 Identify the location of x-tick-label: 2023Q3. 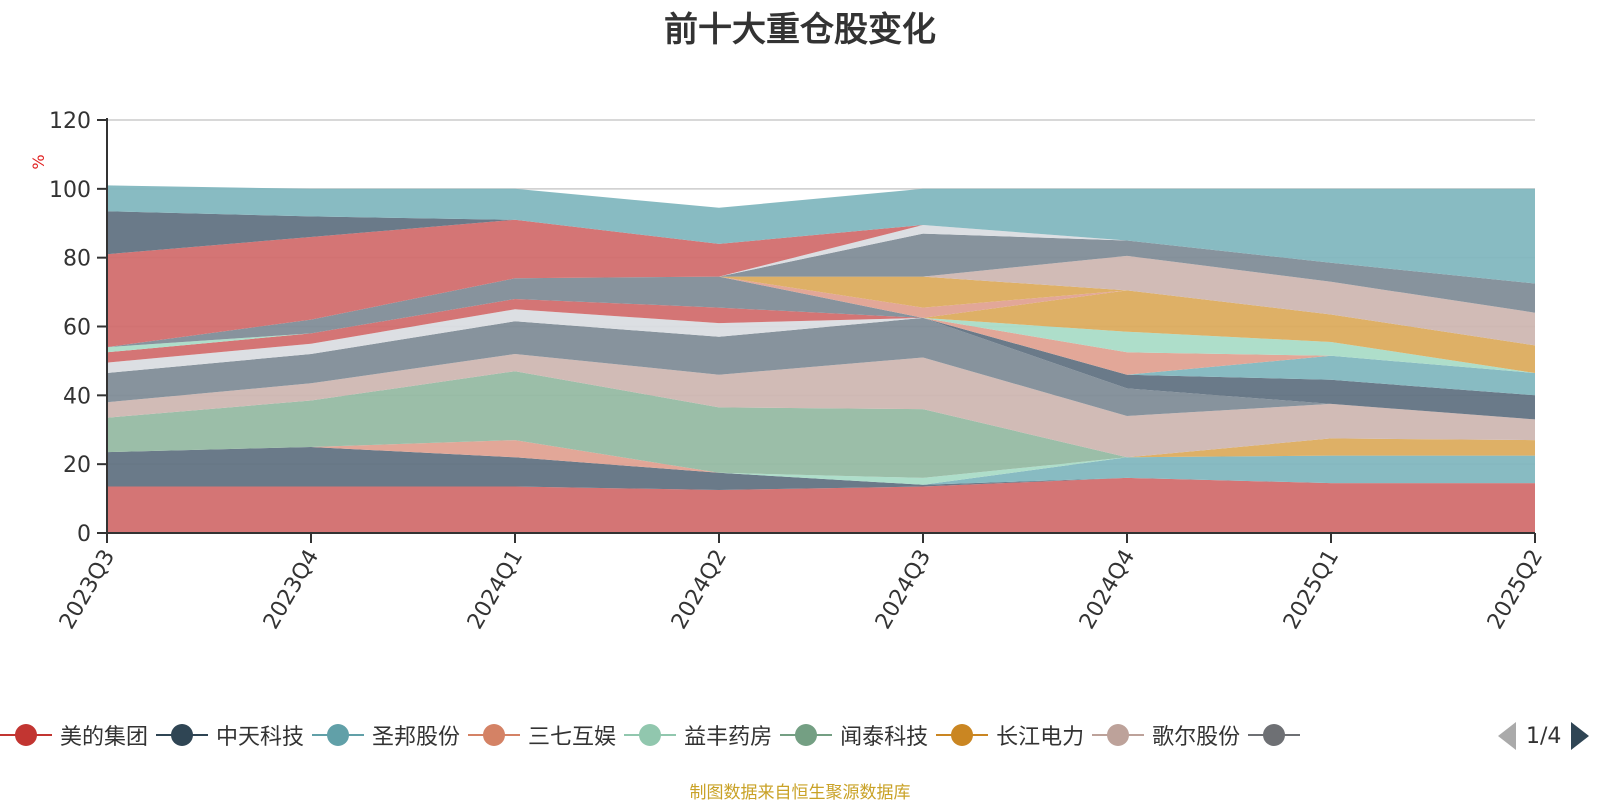
(87, 590).